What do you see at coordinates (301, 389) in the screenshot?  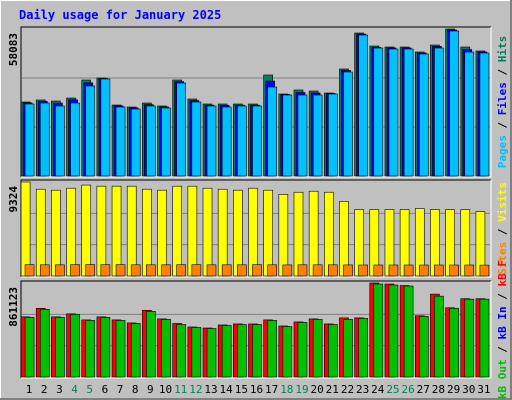 I see `x-tick-label: 19` at bounding box center [301, 389].